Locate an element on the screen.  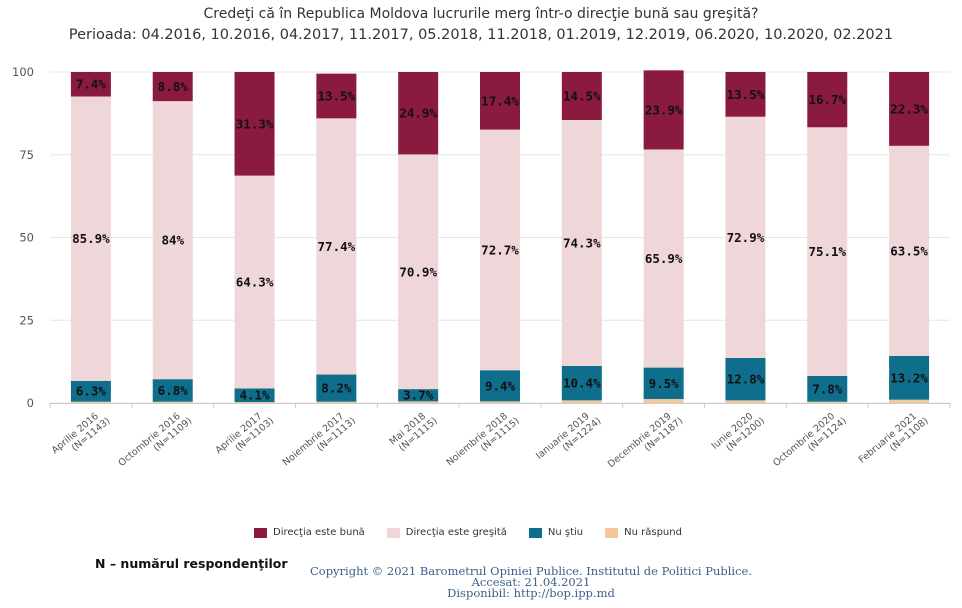
data-label: 6.3% is located at coordinates (91, 391).